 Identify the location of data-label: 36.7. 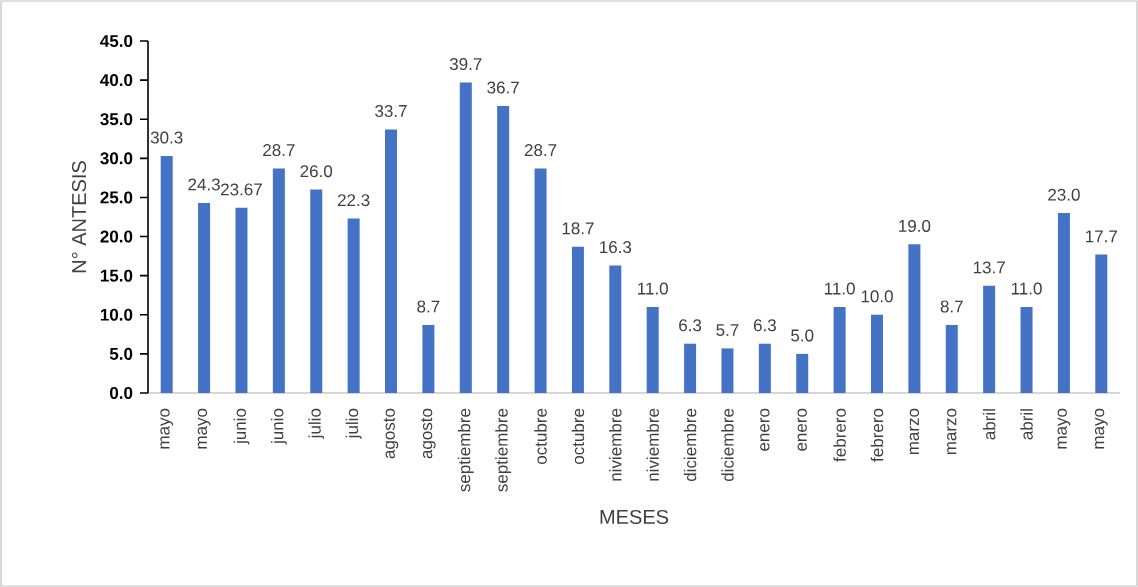
(503, 87).